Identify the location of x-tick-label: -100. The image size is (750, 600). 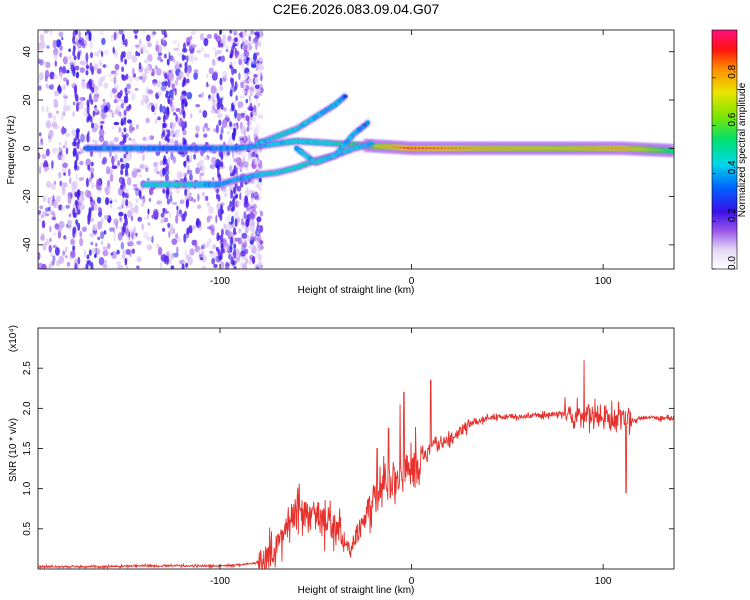
(220, 581).